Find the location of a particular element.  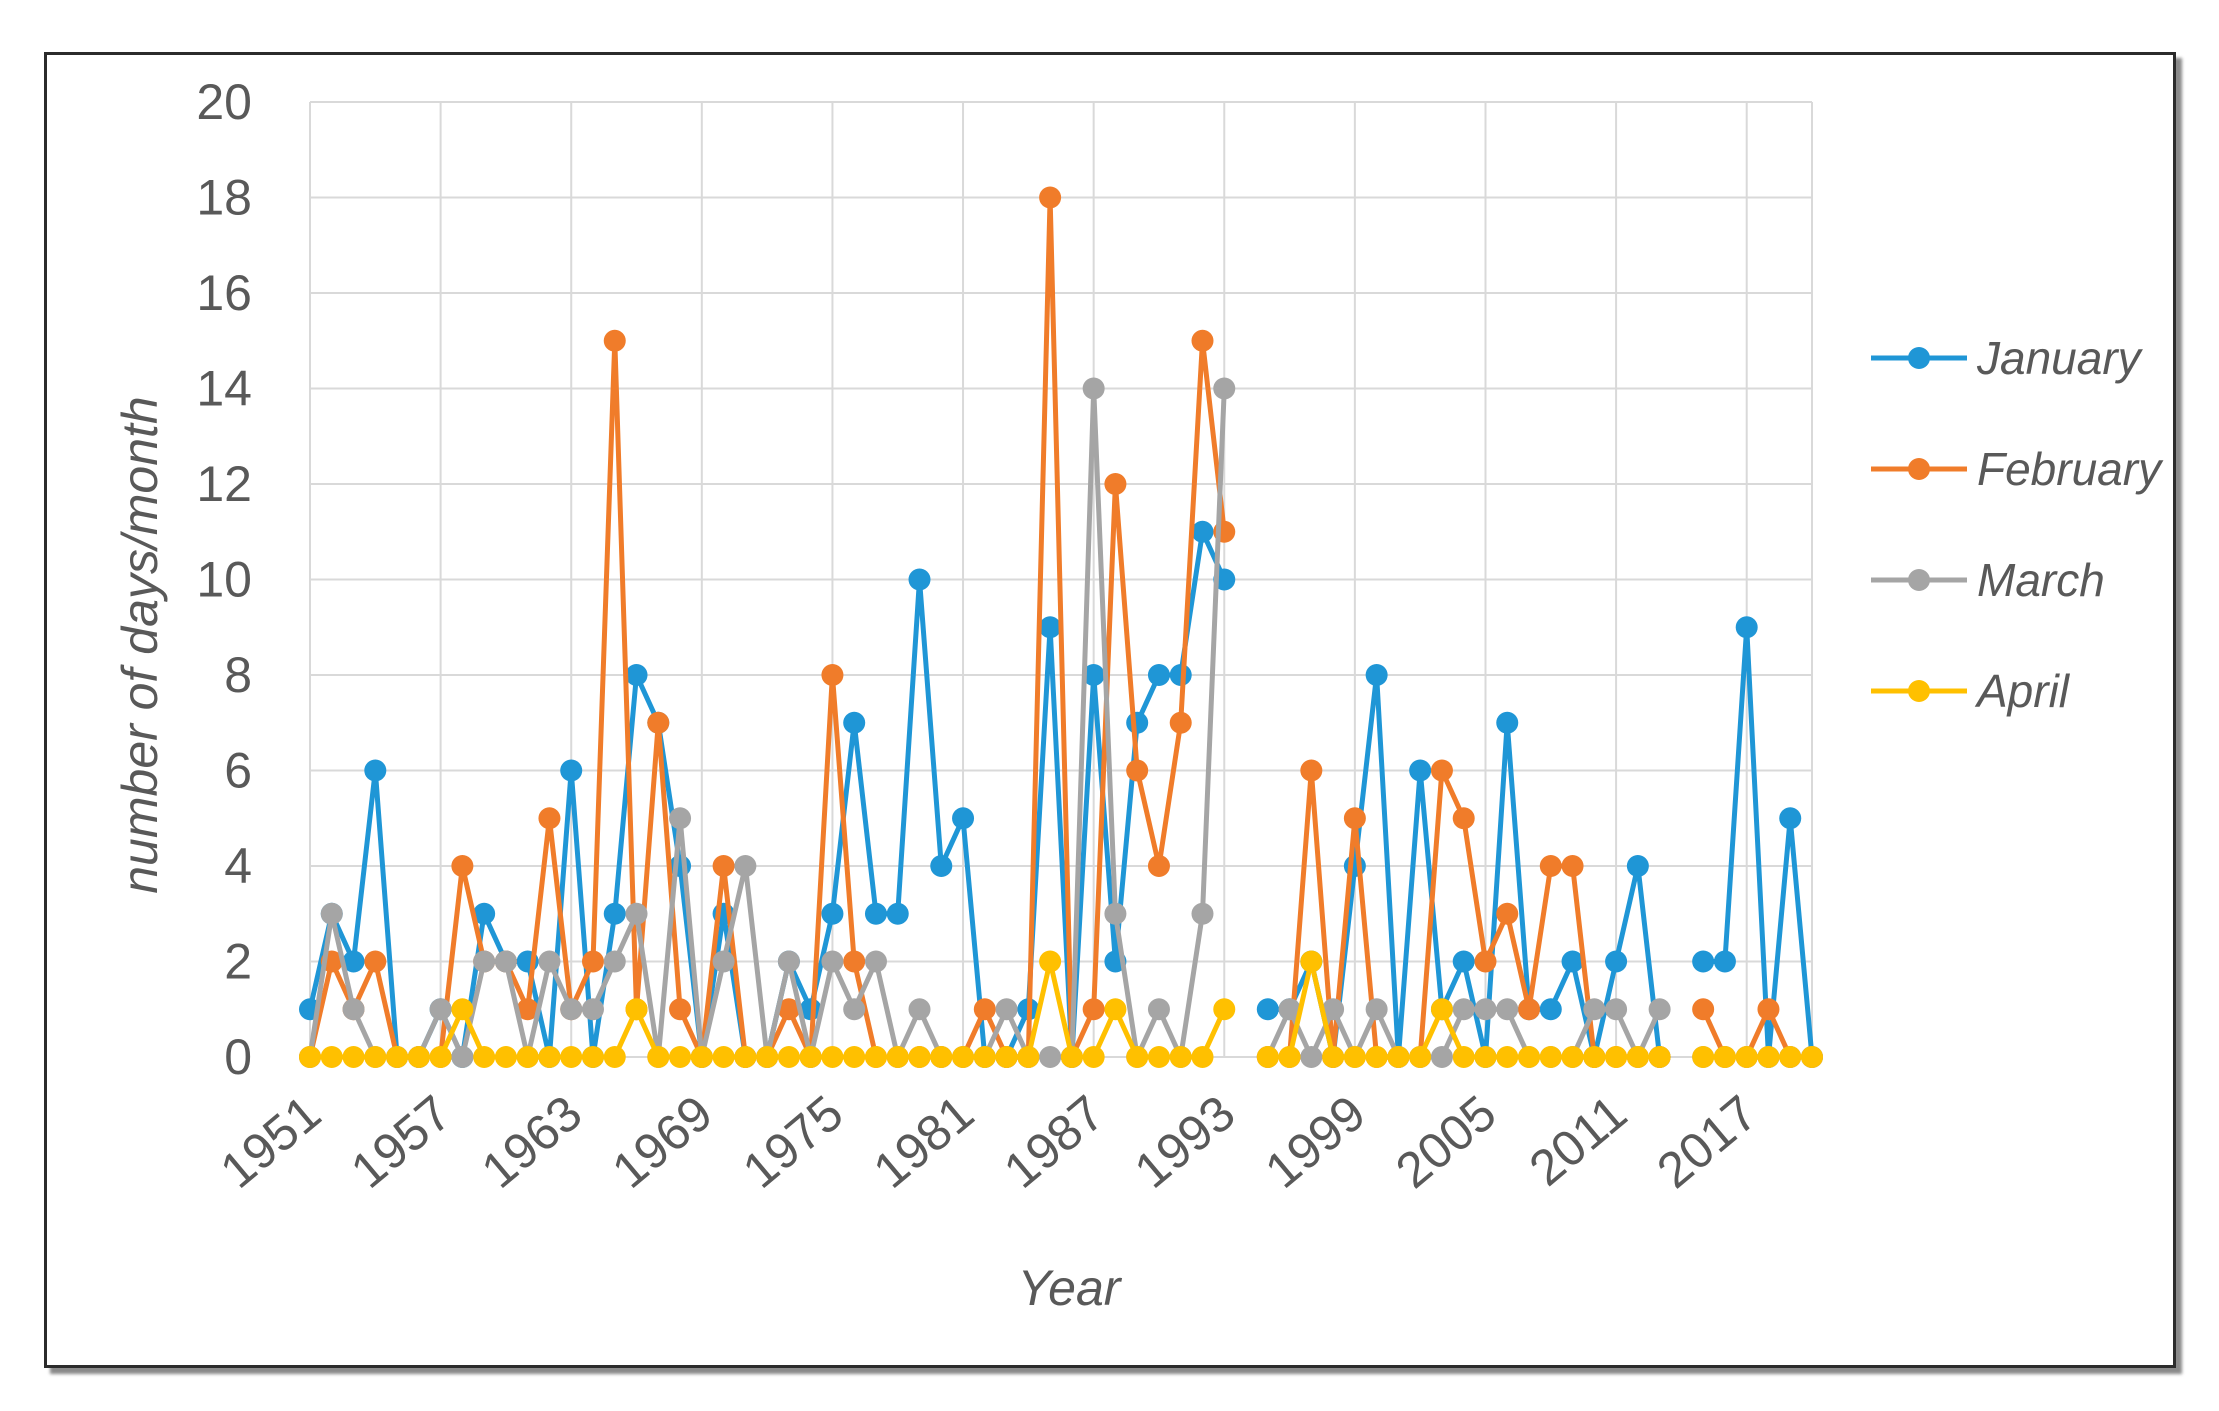

y-tick-label: 0 is located at coordinates (238, 1057).